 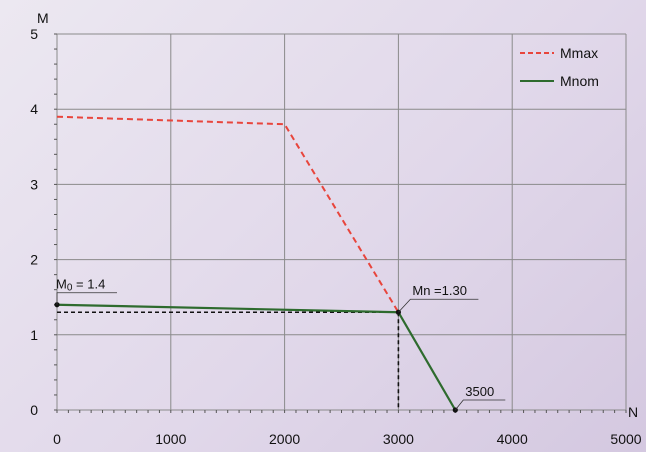 I want to click on x-tick-label: 5000, so click(x=625, y=439).